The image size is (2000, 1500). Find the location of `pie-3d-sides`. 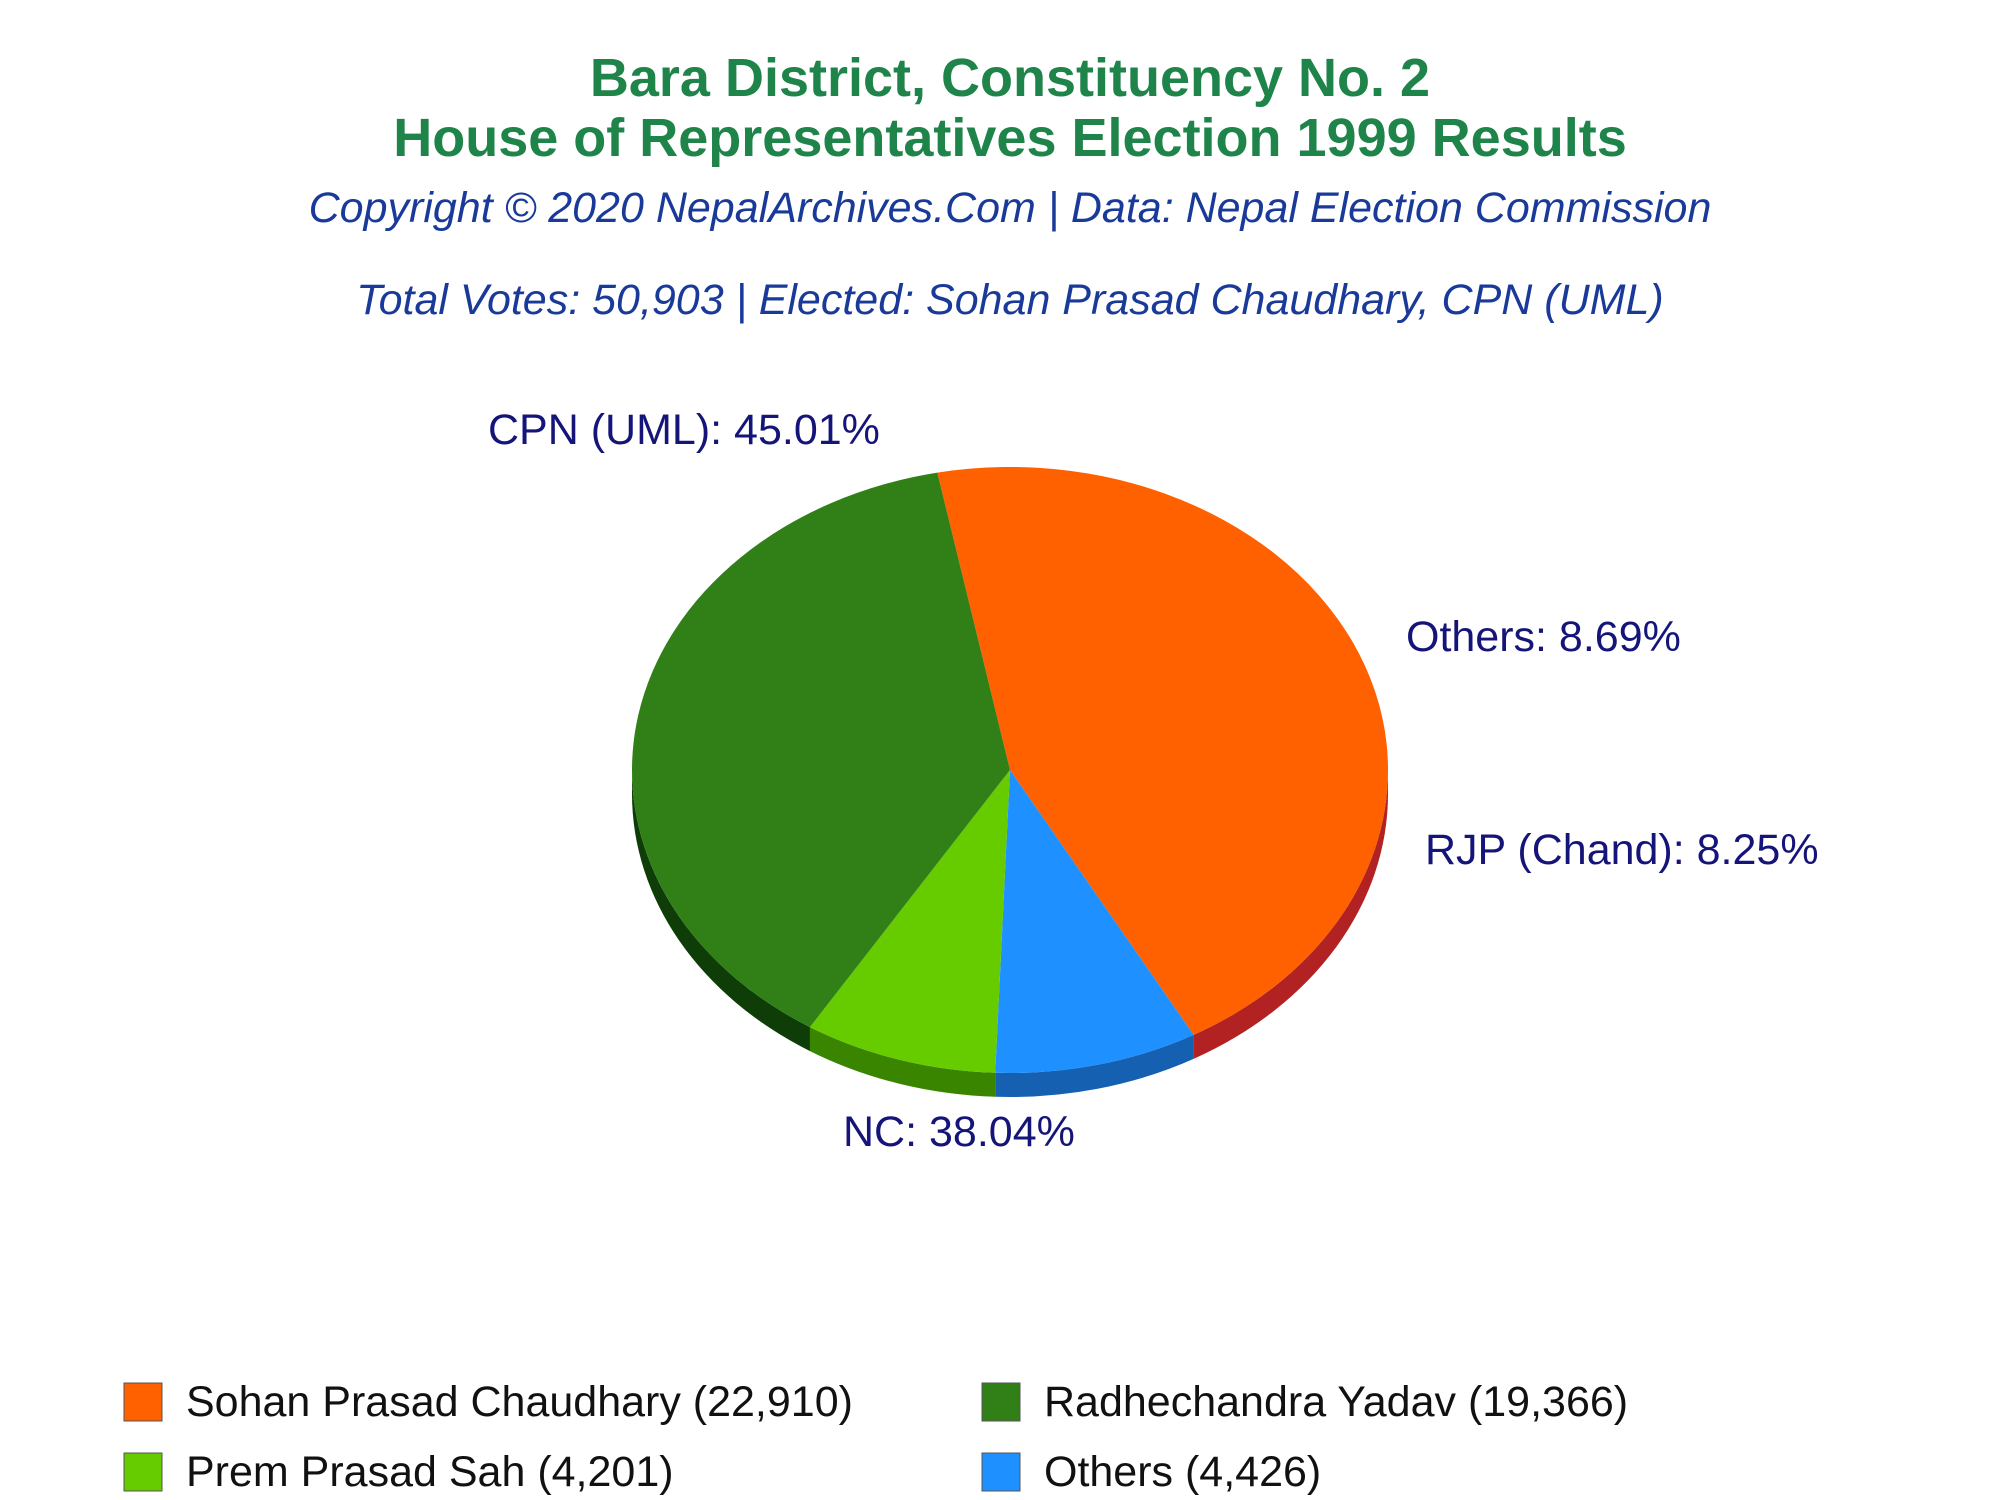

pie-3d-sides is located at coordinates (1010, 934).